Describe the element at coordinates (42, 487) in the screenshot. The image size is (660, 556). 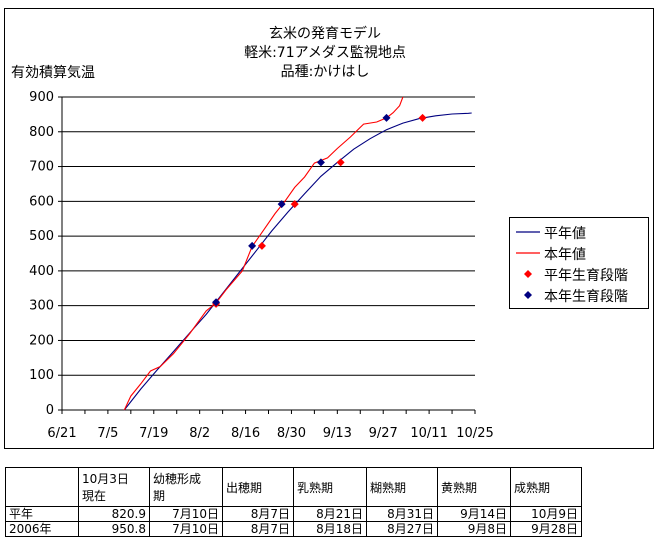
I see `table-header-cell` at that location.